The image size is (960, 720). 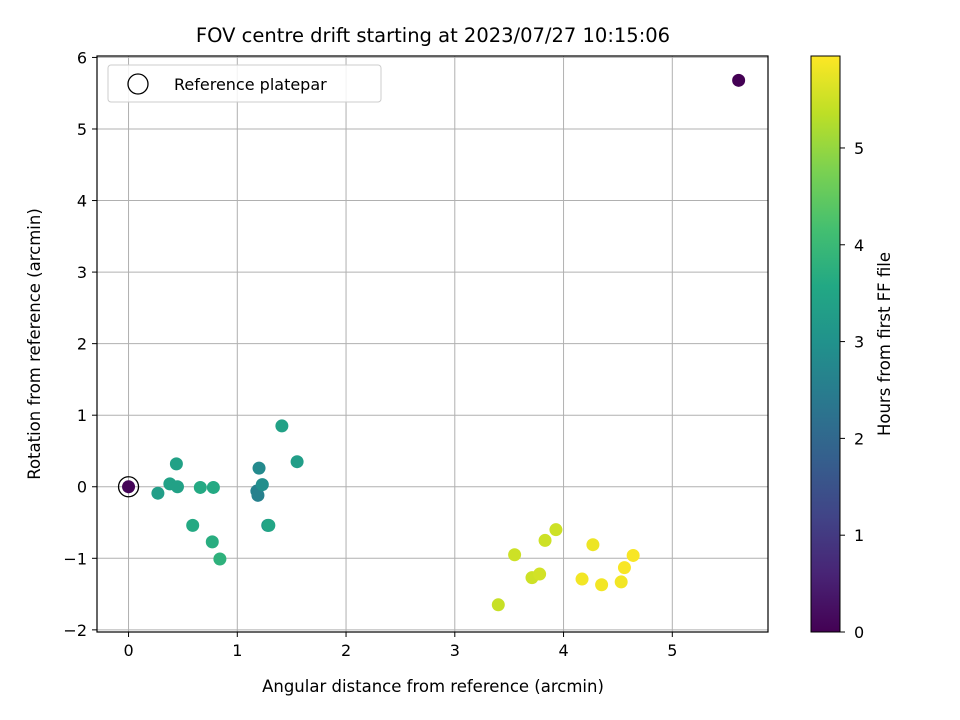 I want to click on colorbar-gradient, so click(x=825, y=344).